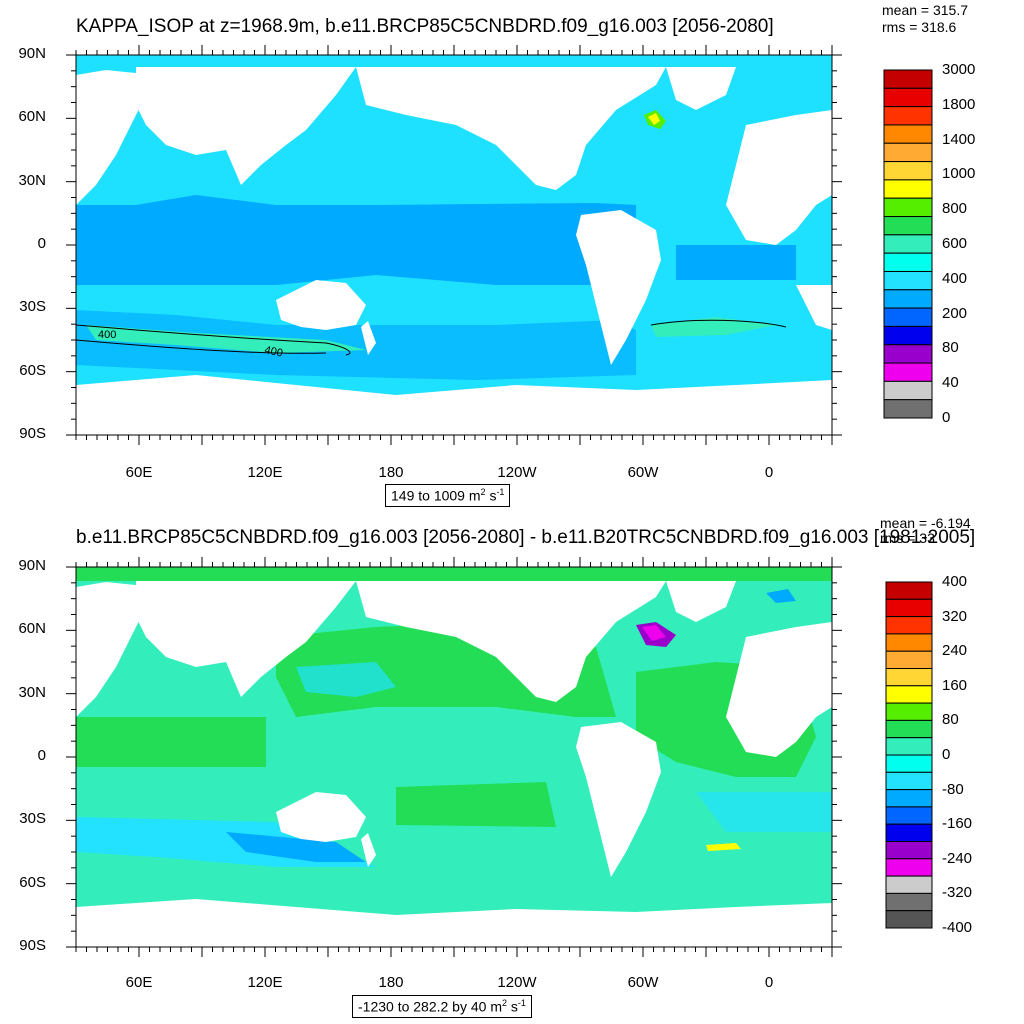 This screenshot has height=1024, width=1024. Describe the element at coordinates (925, 10) in the screenshot. I see `top-mean-label: mean = 315.7` at that location.